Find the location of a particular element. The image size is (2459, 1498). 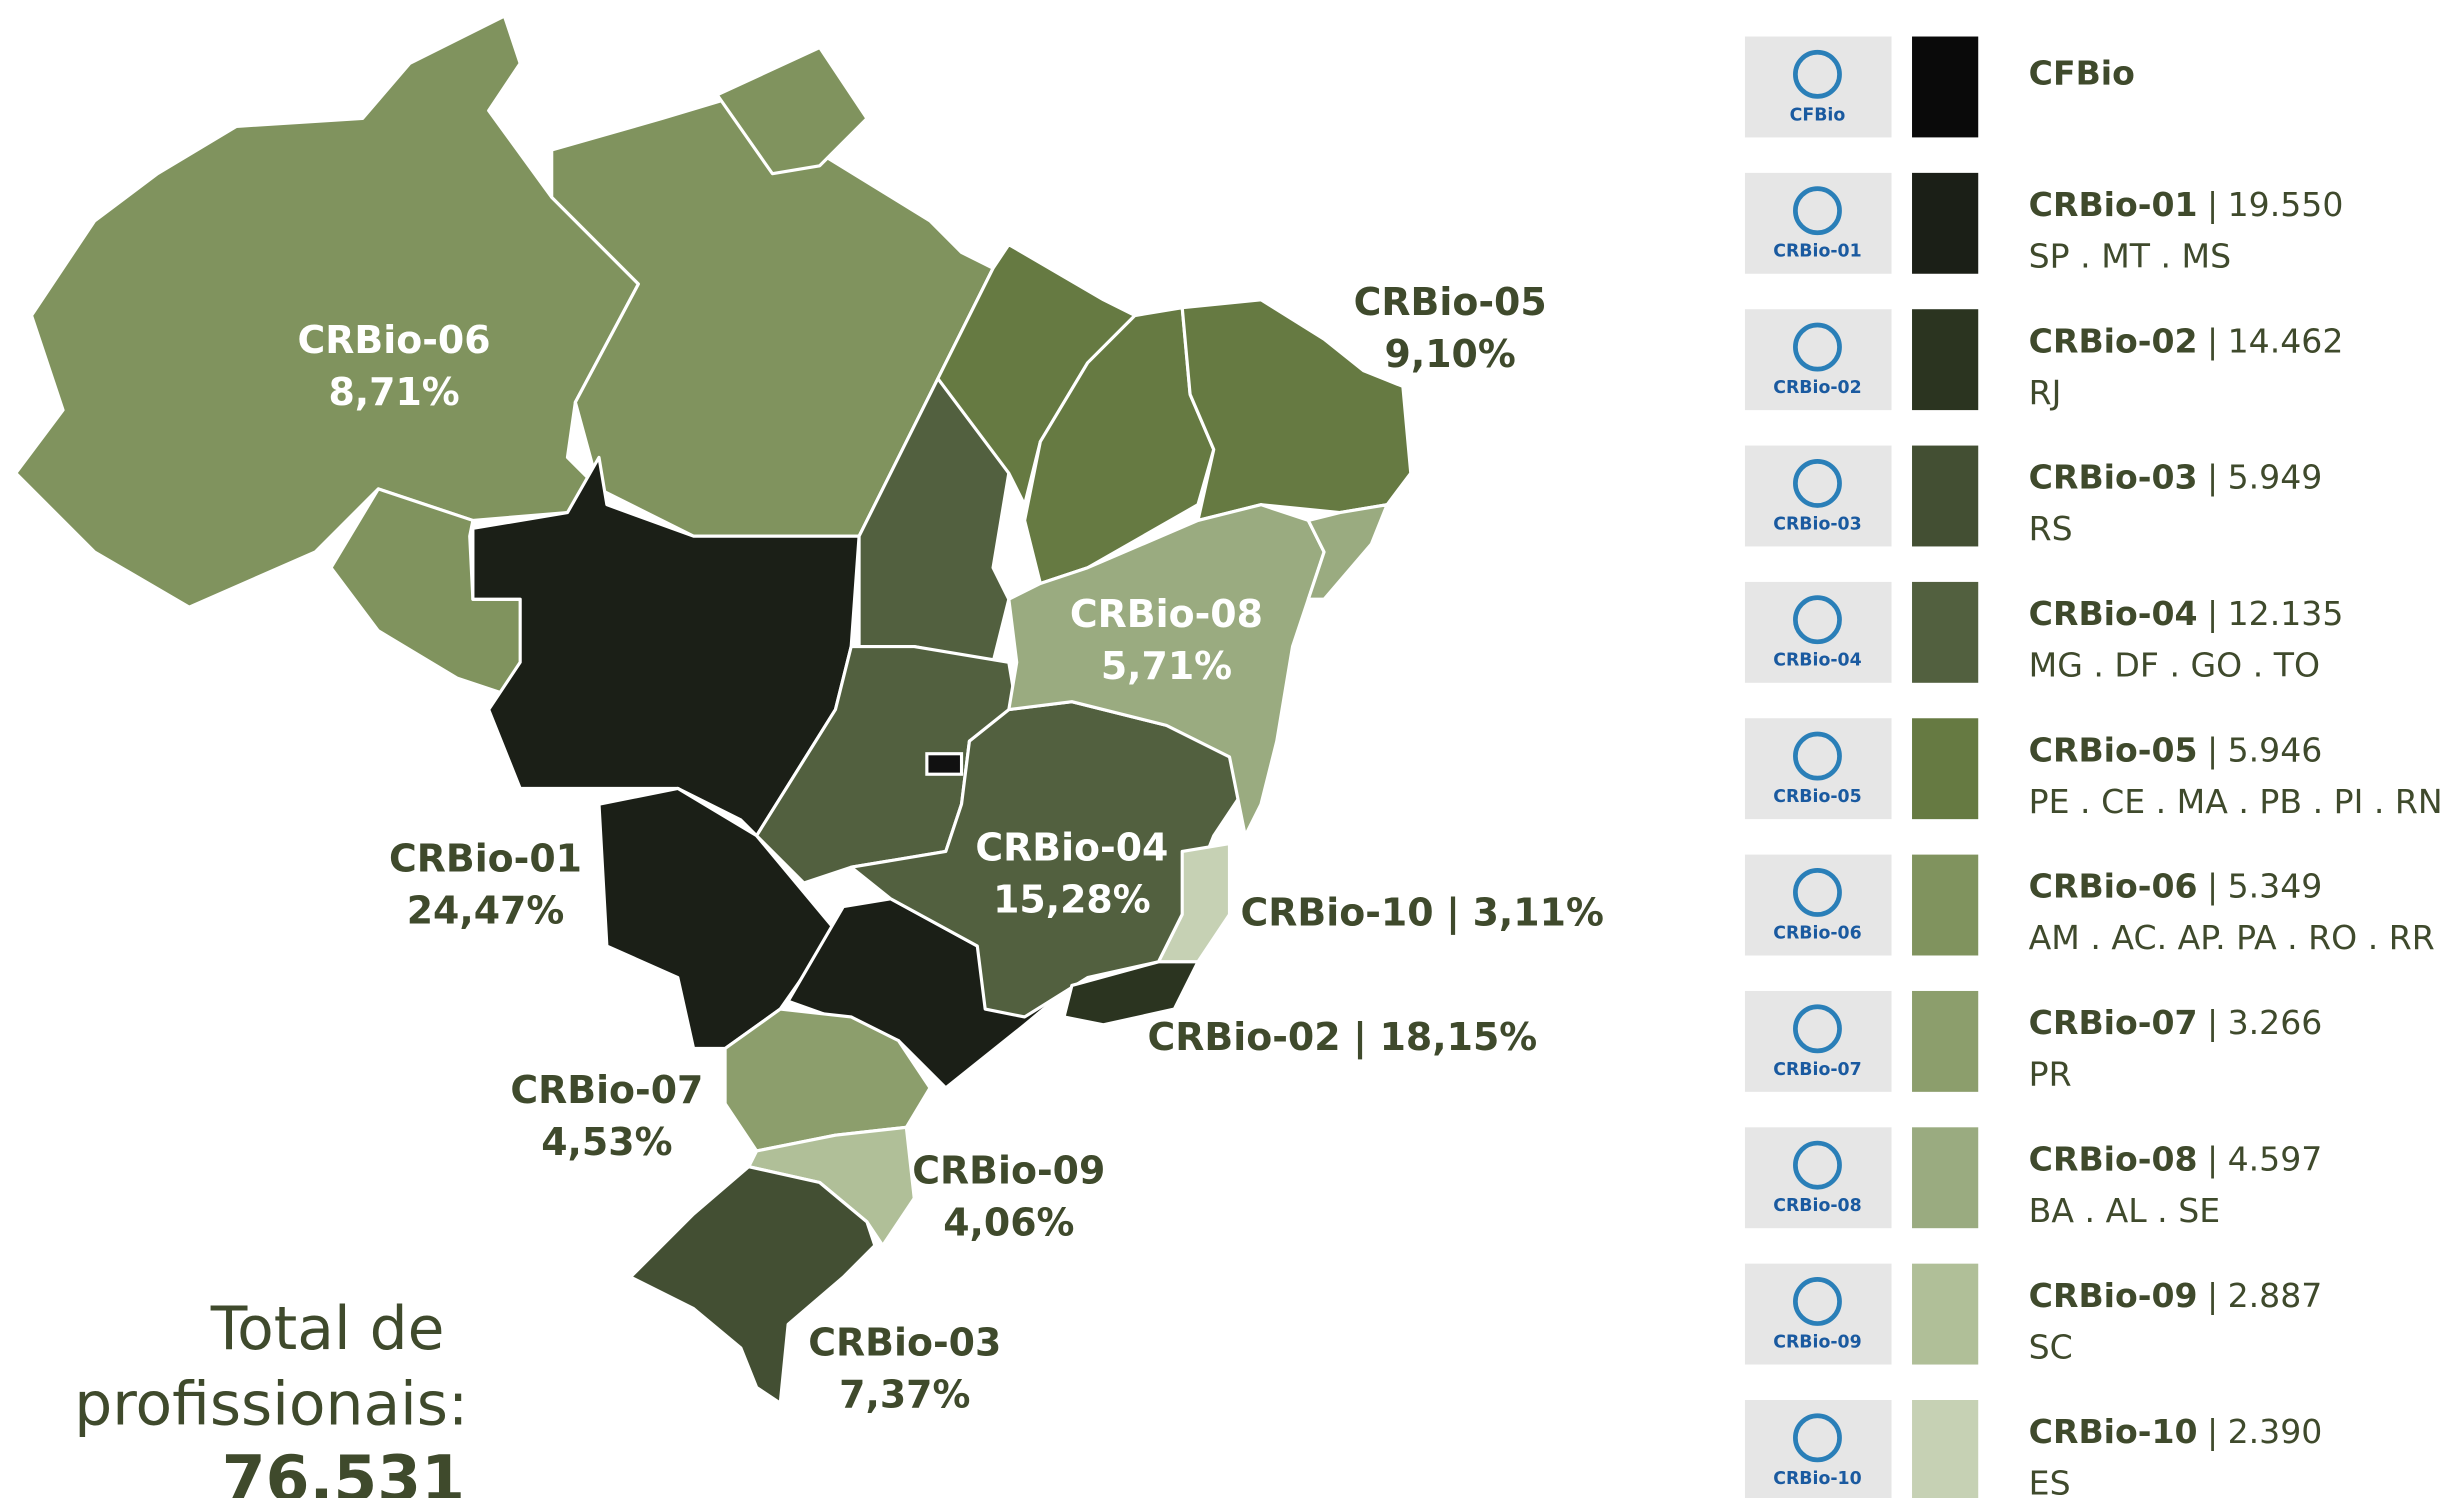

legend-count: 5.949 is located at coordinates (2275, 476).